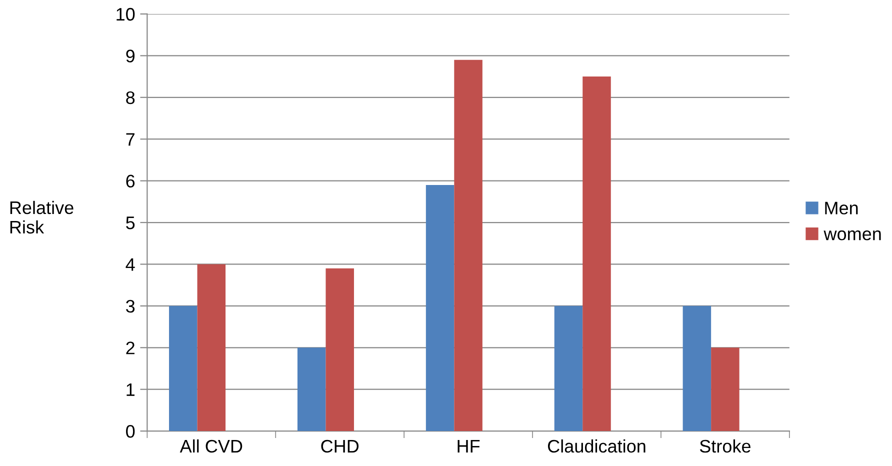  Describe the element at coordinates (130, 223) in the screenshot. I see `y-tick-label: 5` at that location.